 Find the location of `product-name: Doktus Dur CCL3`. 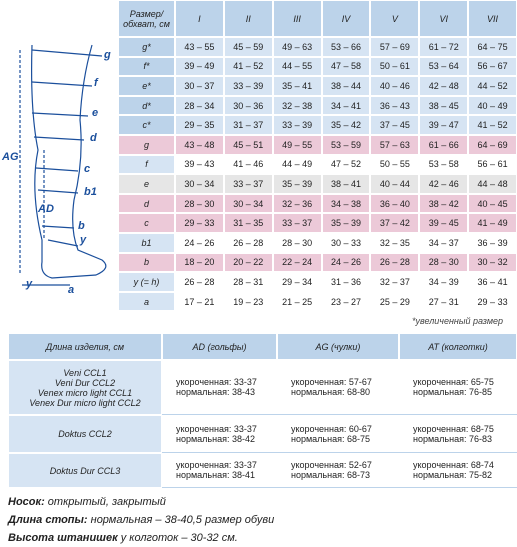

product-name: Doktus Dur CCL3 is located at coordinates (85, 470).